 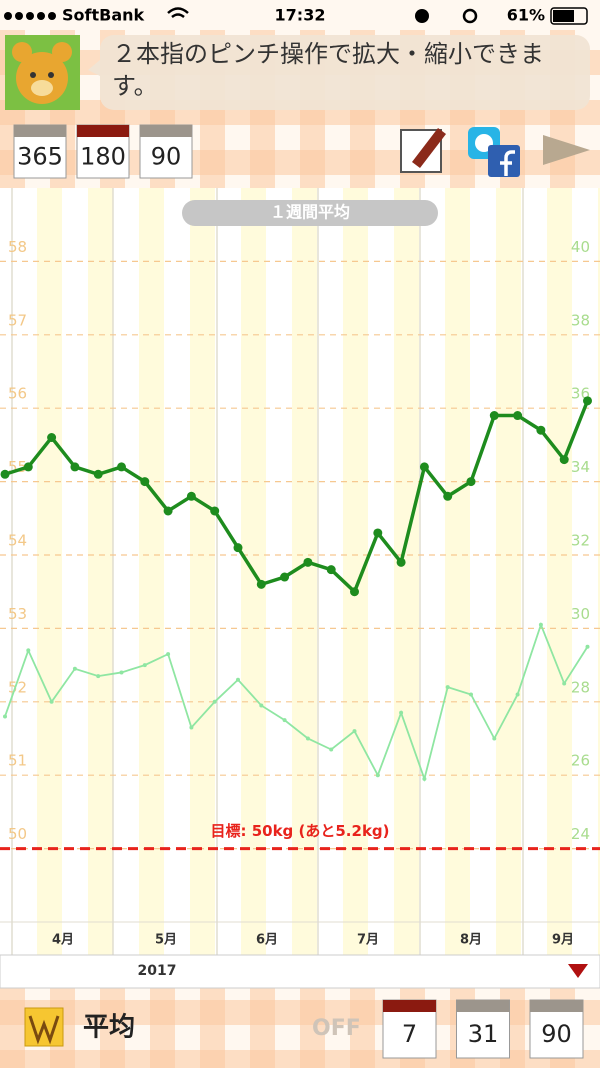 I want to click on y-tick-label: 58, so click(x=17, y=247).